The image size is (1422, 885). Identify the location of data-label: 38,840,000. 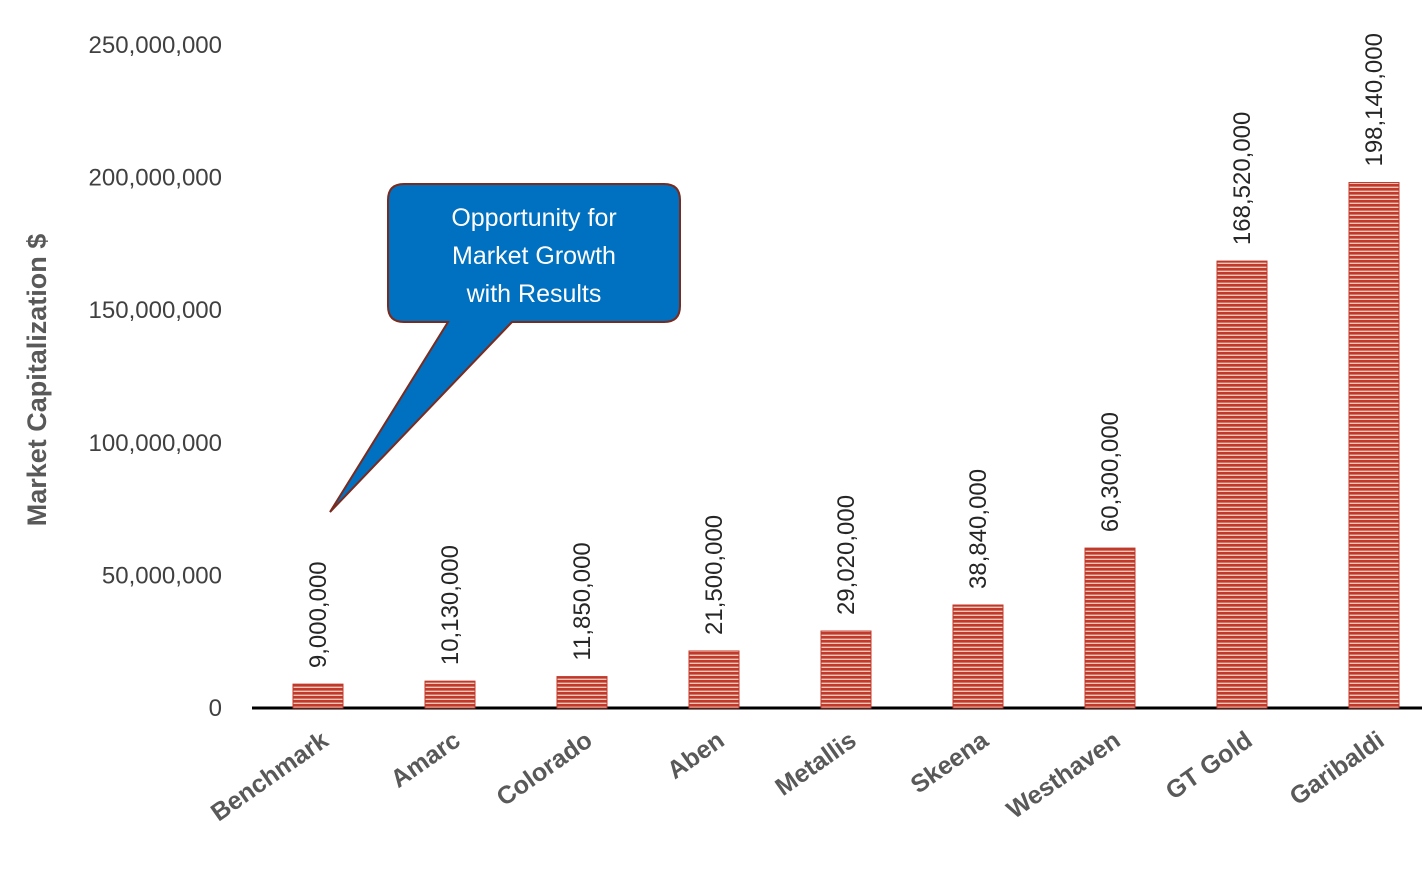
(978, 529).